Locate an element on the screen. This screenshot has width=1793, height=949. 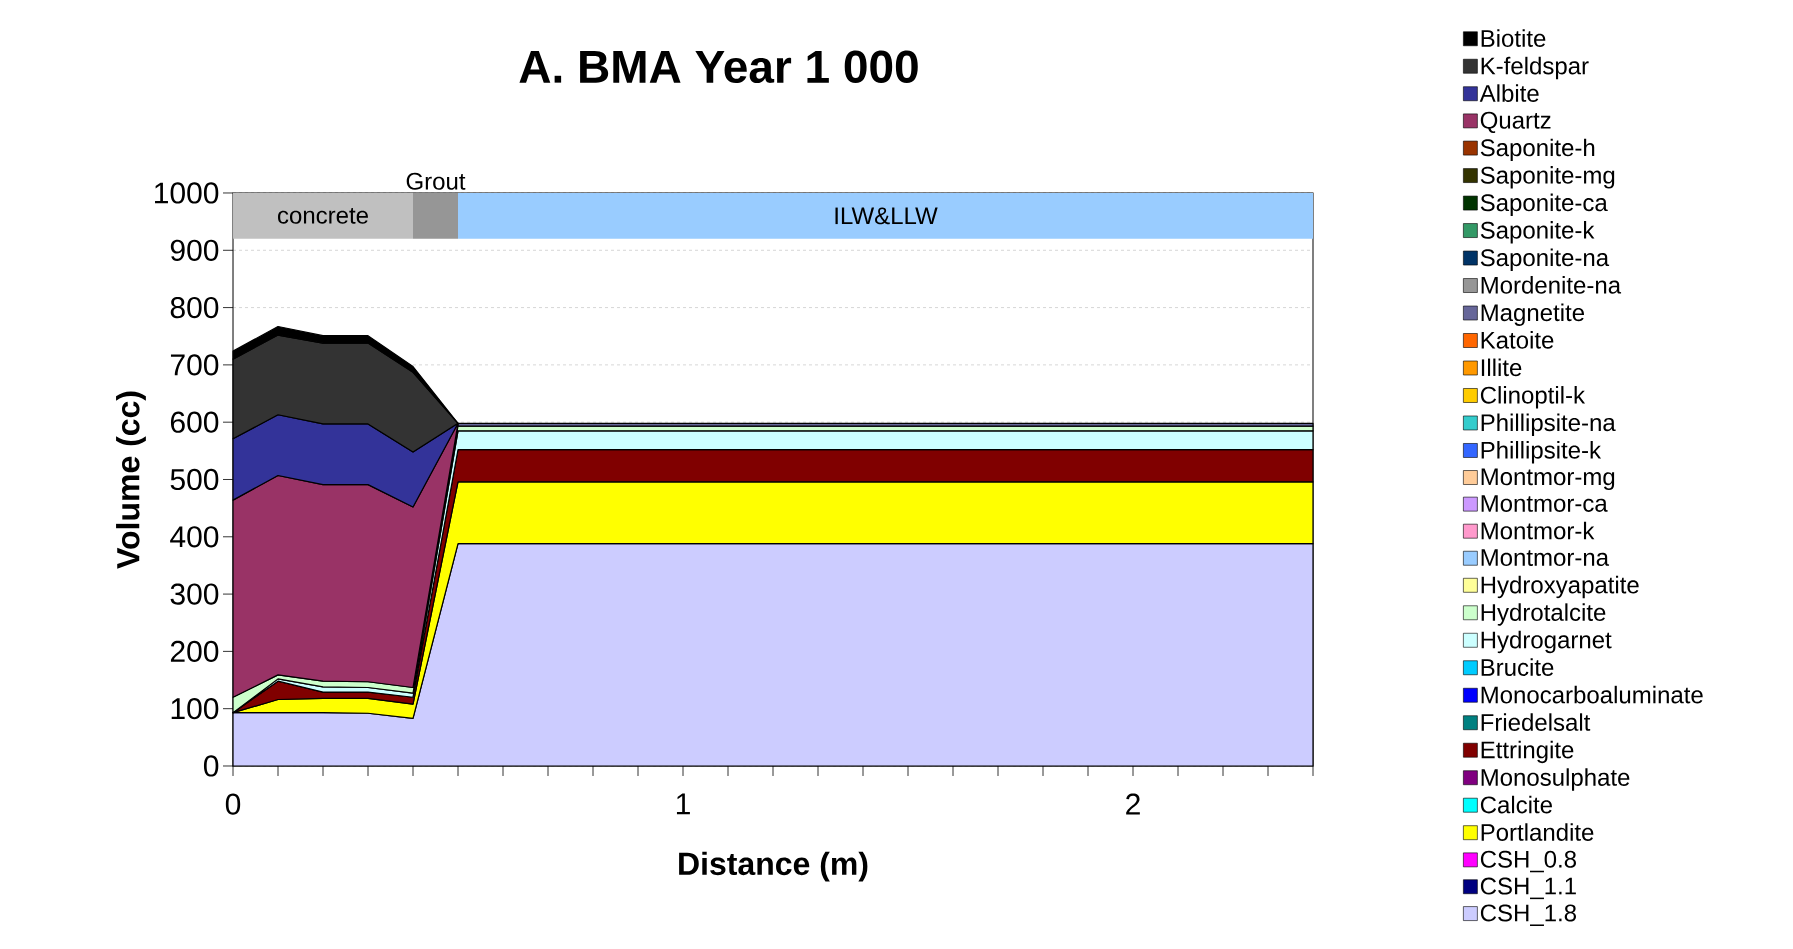
y-tick-label: 200 is located at coordinates (194, 651).